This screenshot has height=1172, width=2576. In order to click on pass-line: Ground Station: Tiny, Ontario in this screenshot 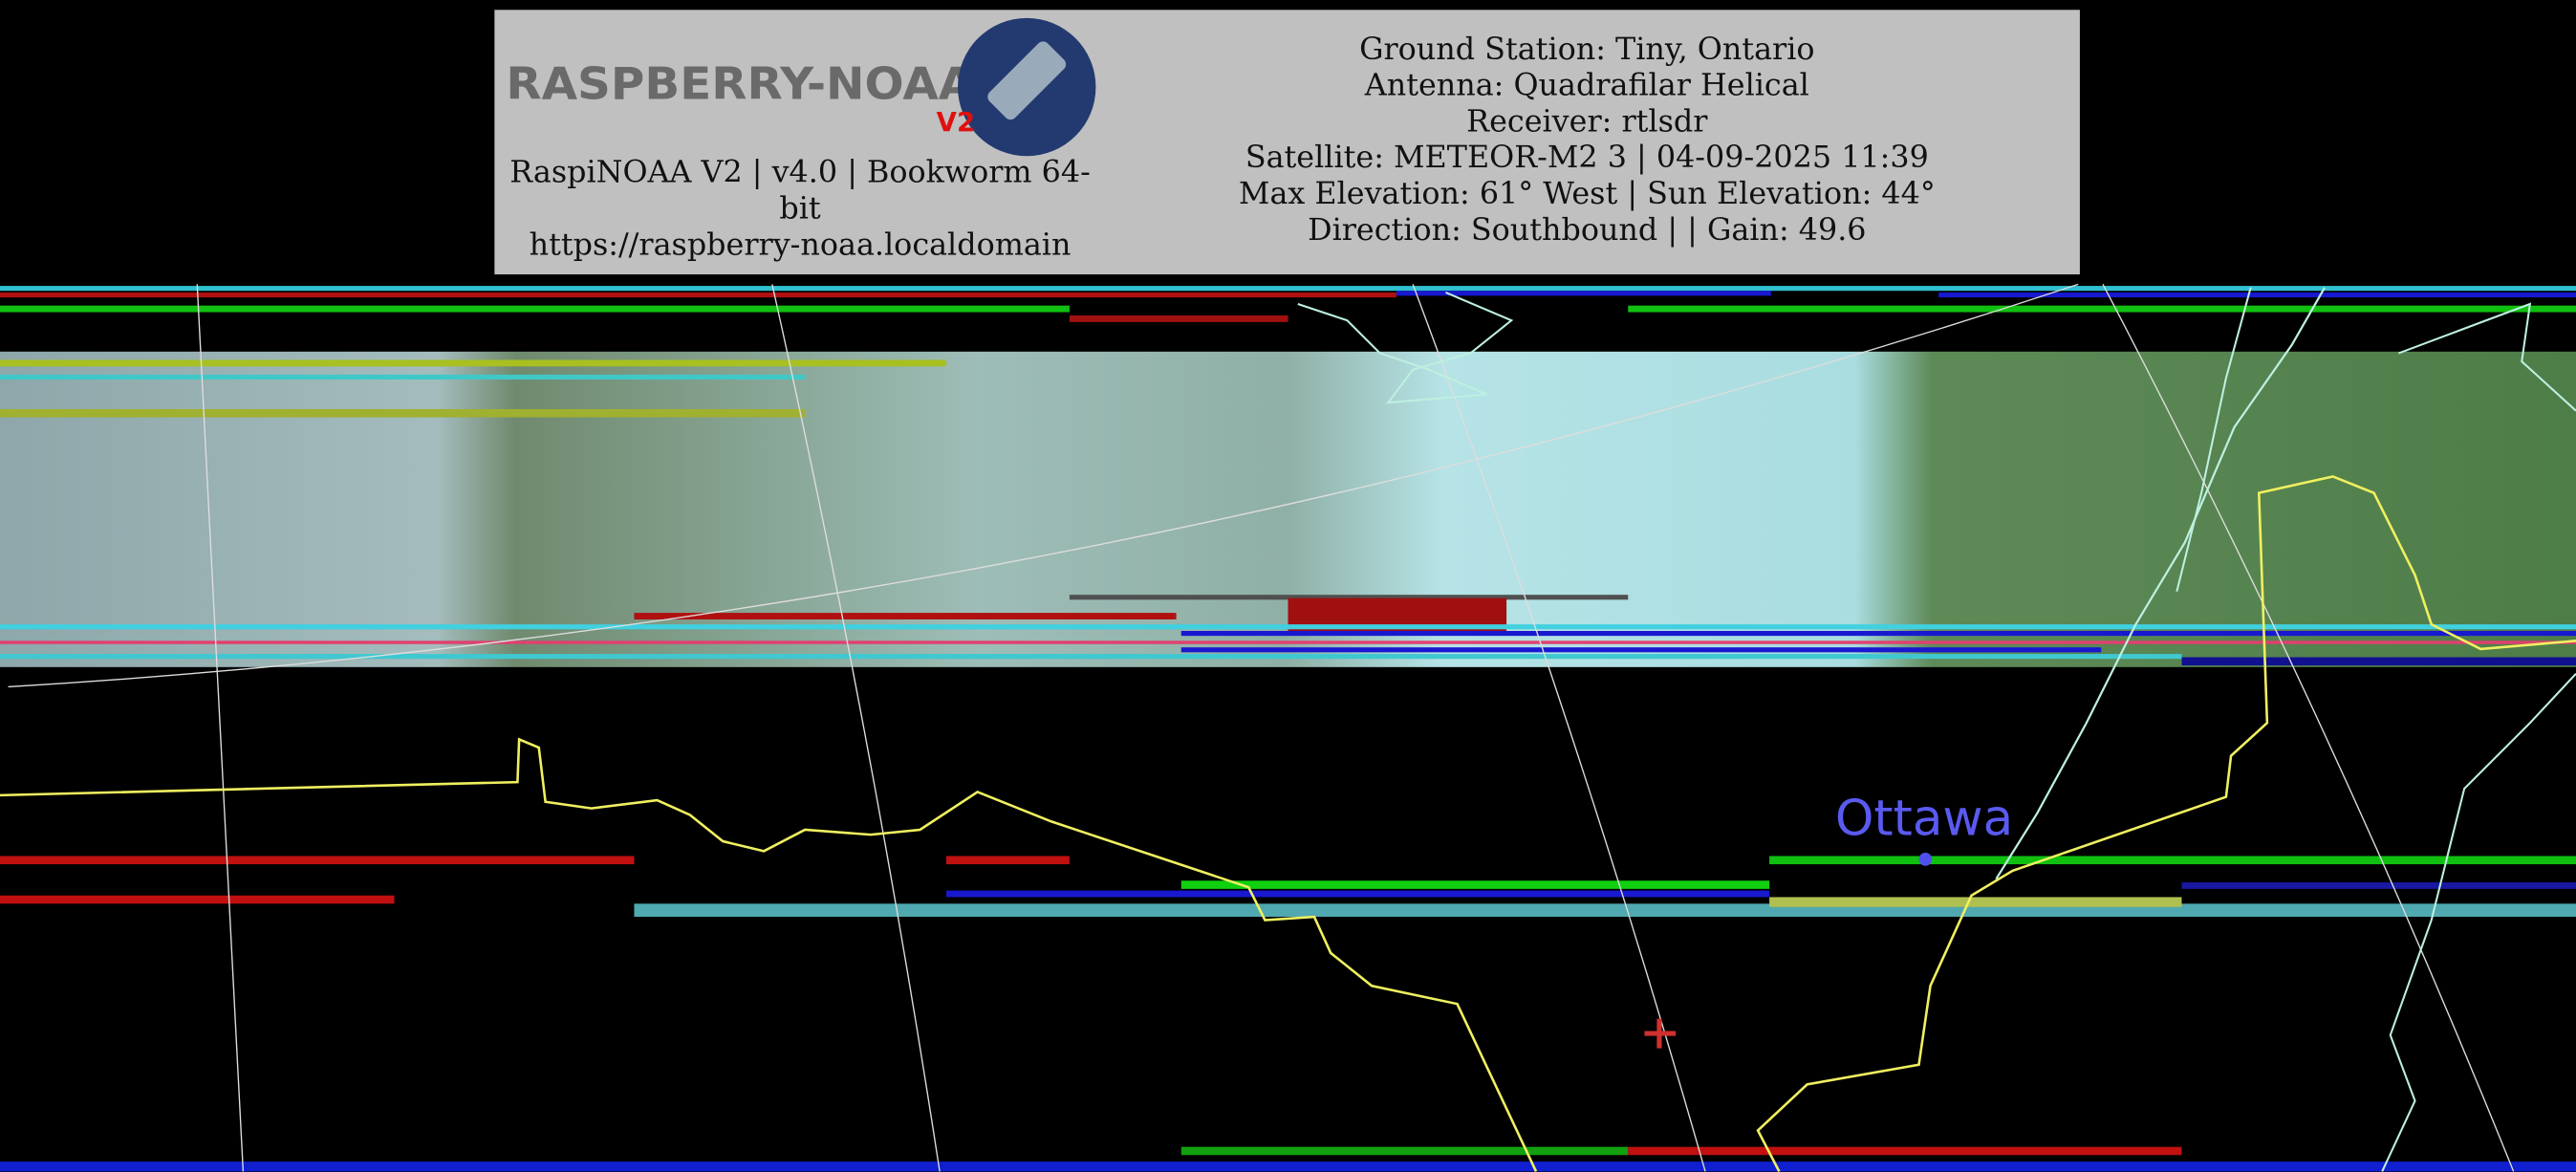, I will do `click(1586, 49)`.